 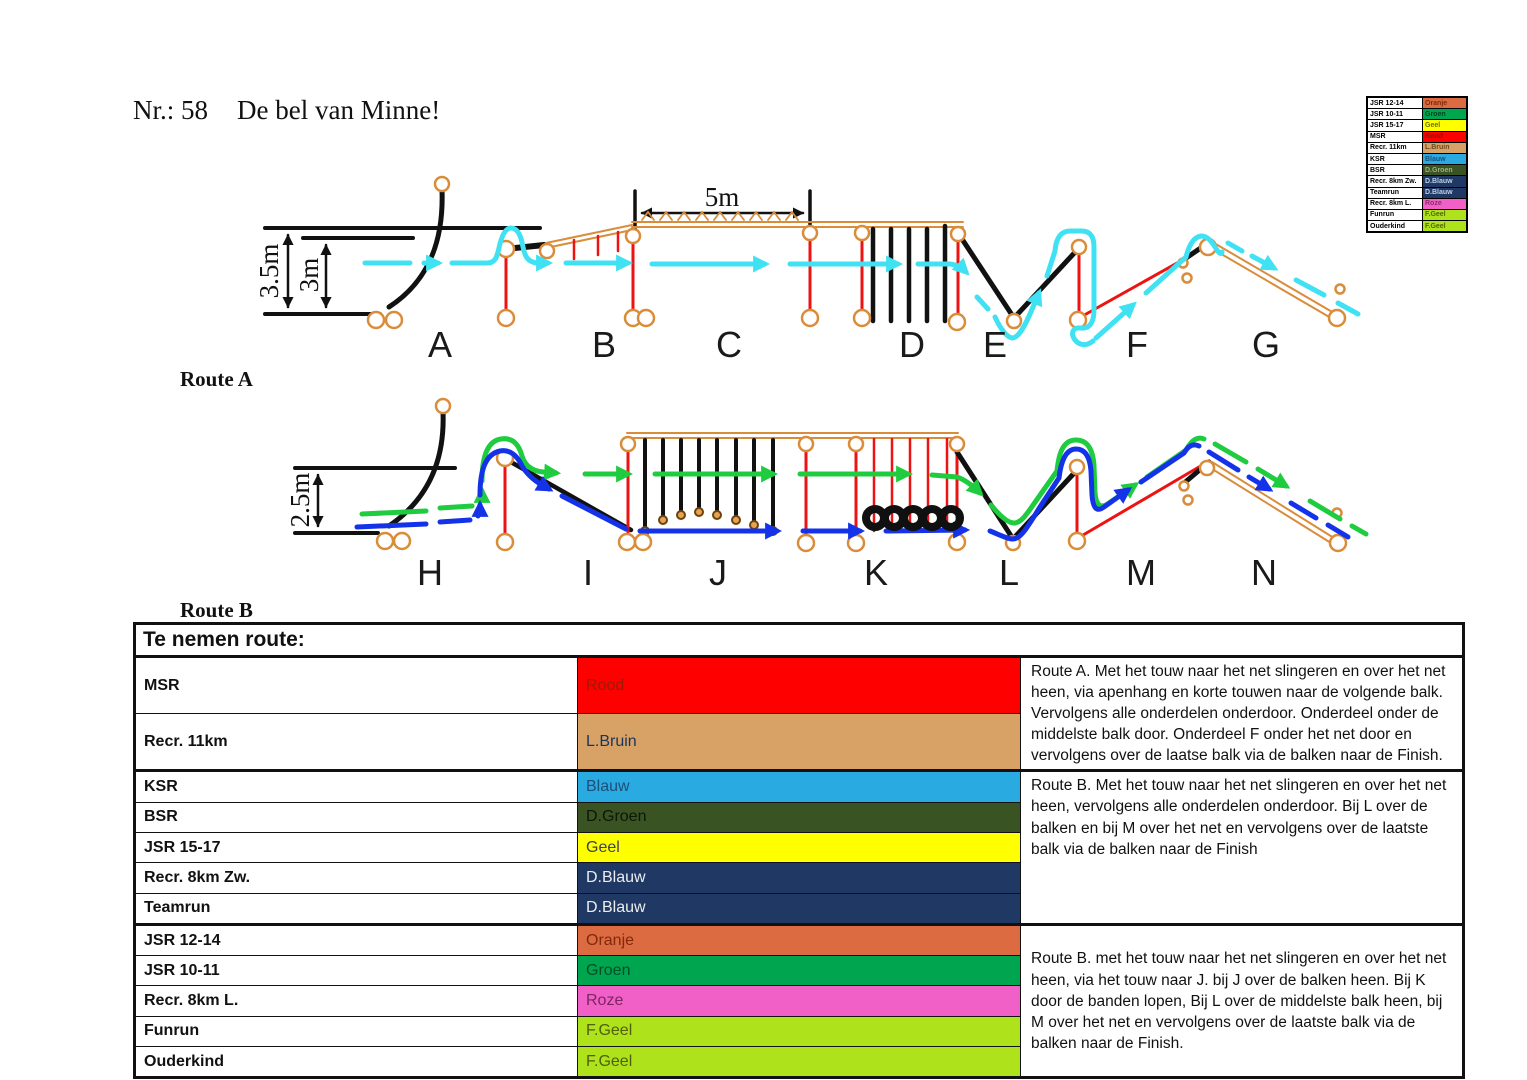 What do you see at coordinates (722, 197) in the screenshot?
I see `dimension-5m: 5m` at bounding box center [722, 197].